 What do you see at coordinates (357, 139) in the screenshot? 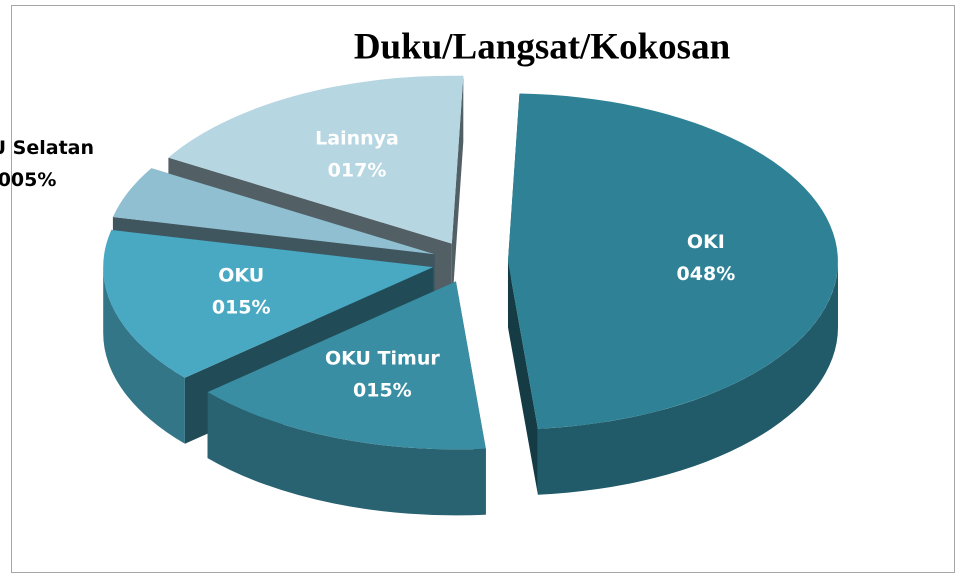
I see `slice-label: Lainnya` at bounding box center [357, 139].